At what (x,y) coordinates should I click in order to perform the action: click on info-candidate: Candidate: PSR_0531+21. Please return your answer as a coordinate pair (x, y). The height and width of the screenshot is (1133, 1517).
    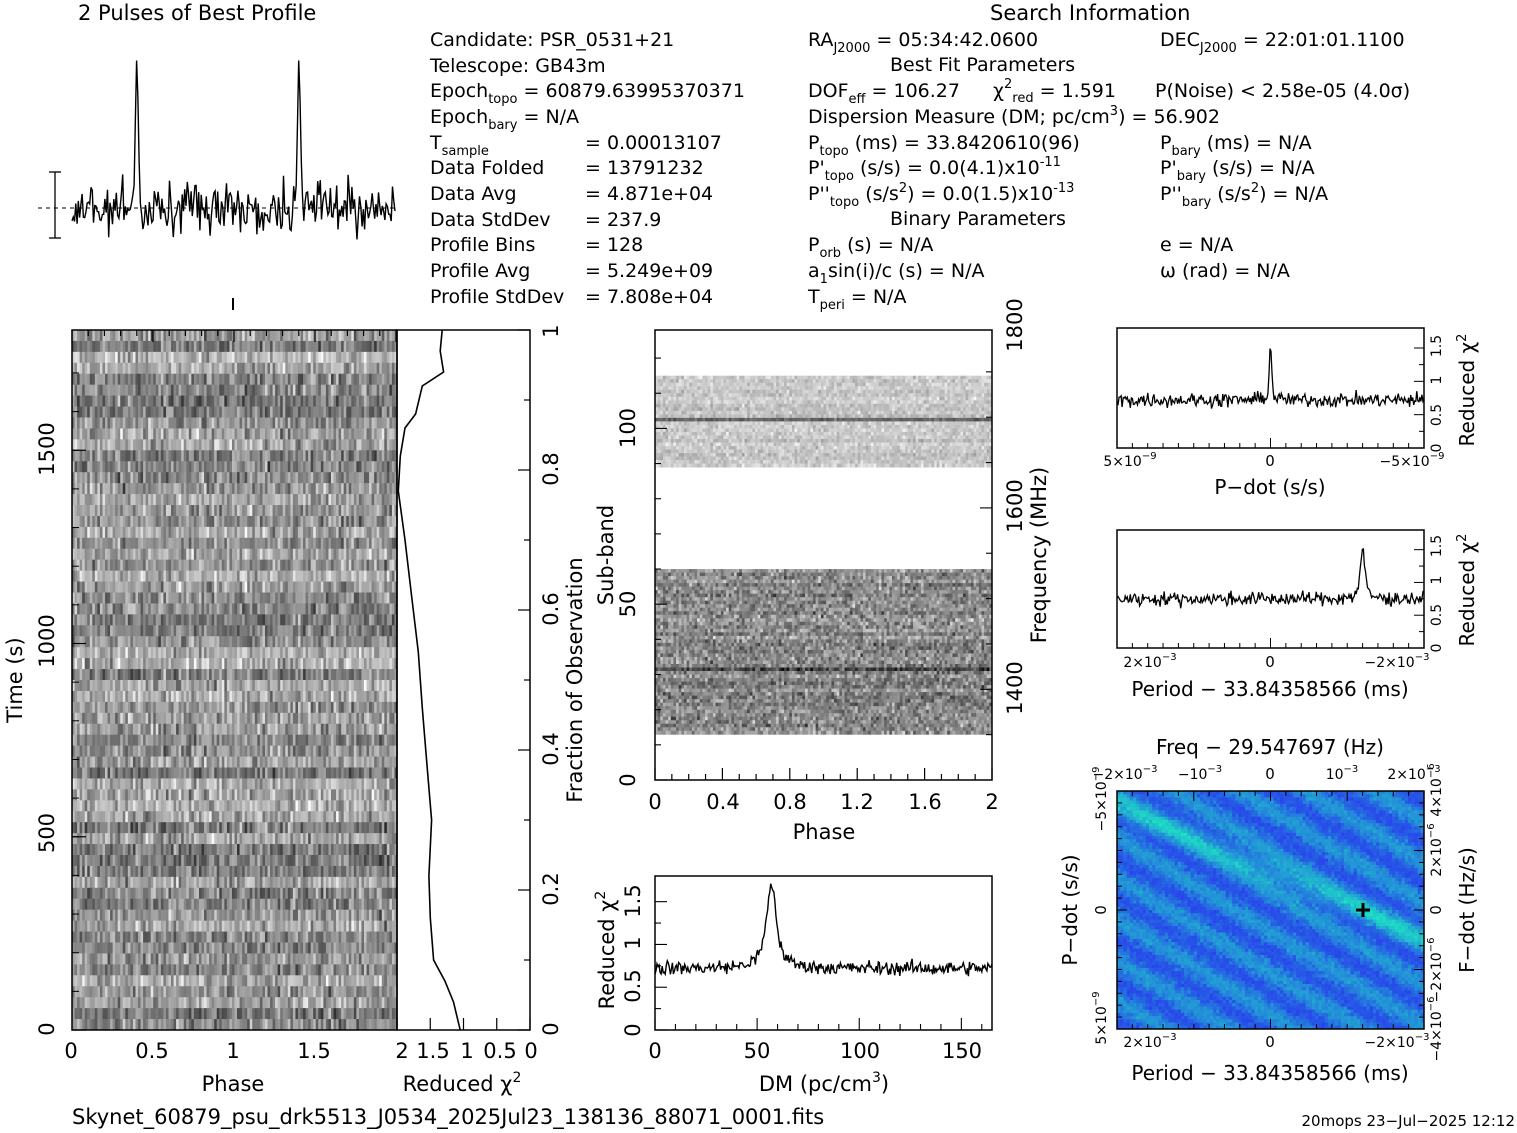
    Looking at the image, I should click on (552, 40).